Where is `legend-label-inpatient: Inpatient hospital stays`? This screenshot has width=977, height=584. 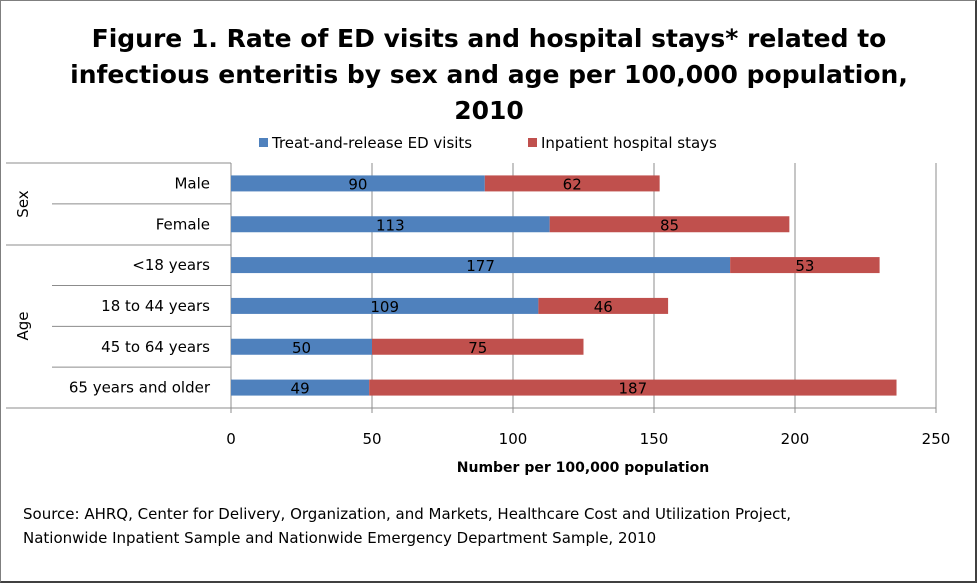 legend-label-inpatient: Inpatient hospital stays is located at coordinates (629, 143).